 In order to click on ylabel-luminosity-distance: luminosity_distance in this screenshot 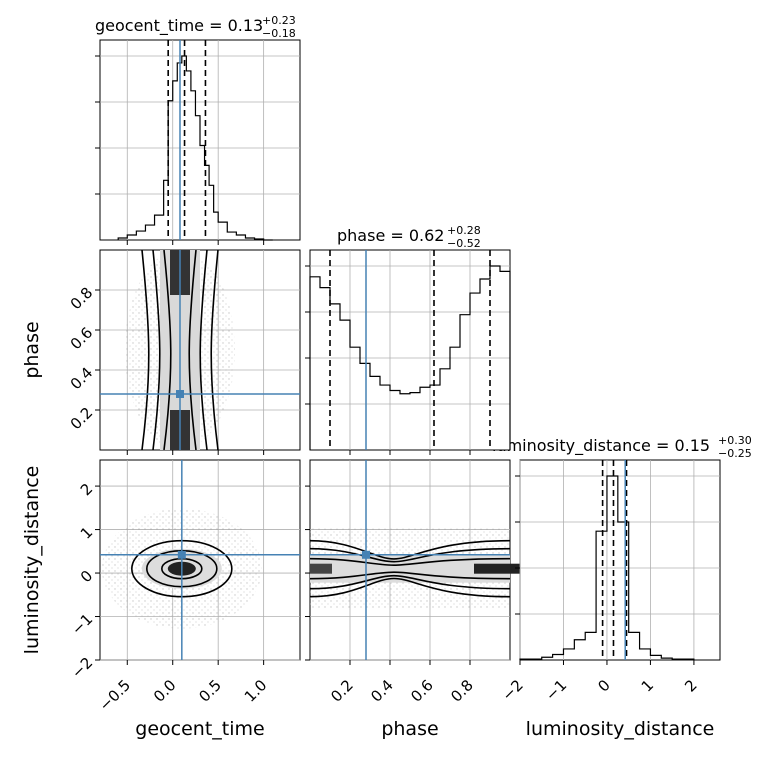, I will do `click(32, 560)`.